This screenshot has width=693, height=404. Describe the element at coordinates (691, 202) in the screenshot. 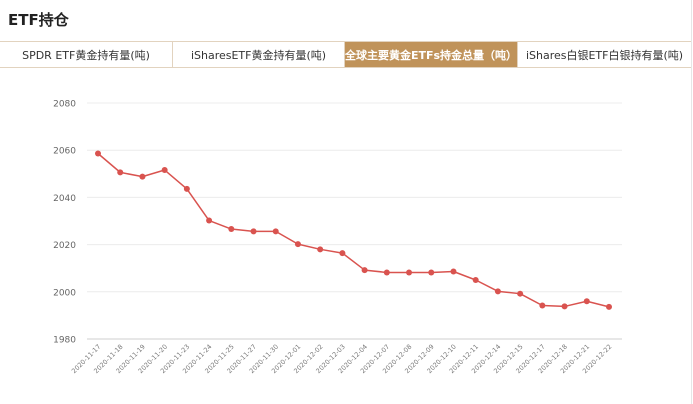

I see `right-border` at that location.